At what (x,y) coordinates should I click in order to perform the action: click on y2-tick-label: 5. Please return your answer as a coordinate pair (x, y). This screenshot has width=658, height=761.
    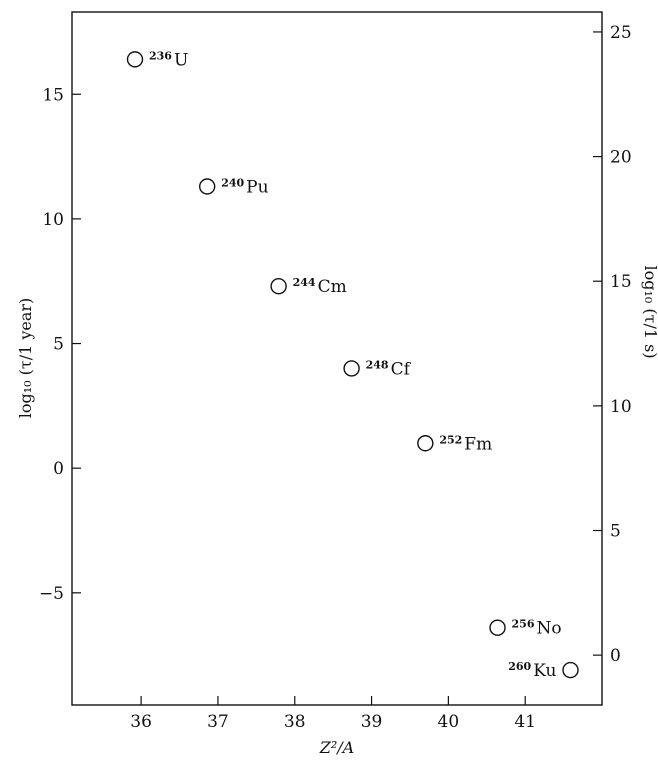
    Looking at the image, I should click on (615, 532).